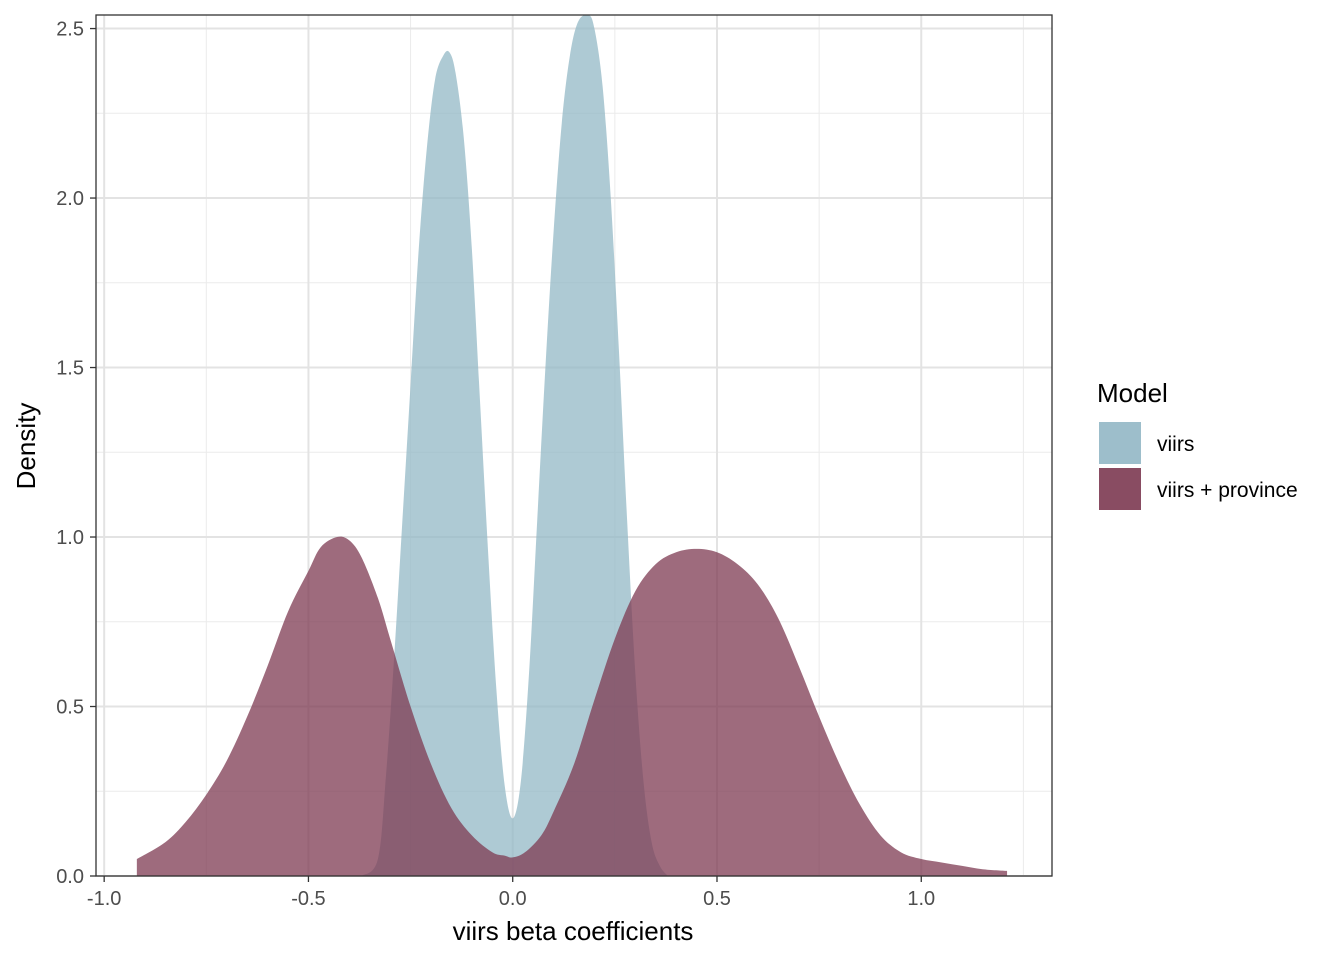 The height and width of the screenshot is (960, 1344). Describe the element at coordinates (70, 538) in the screenshot. I see `y-tick-label: 1.0` at that location.